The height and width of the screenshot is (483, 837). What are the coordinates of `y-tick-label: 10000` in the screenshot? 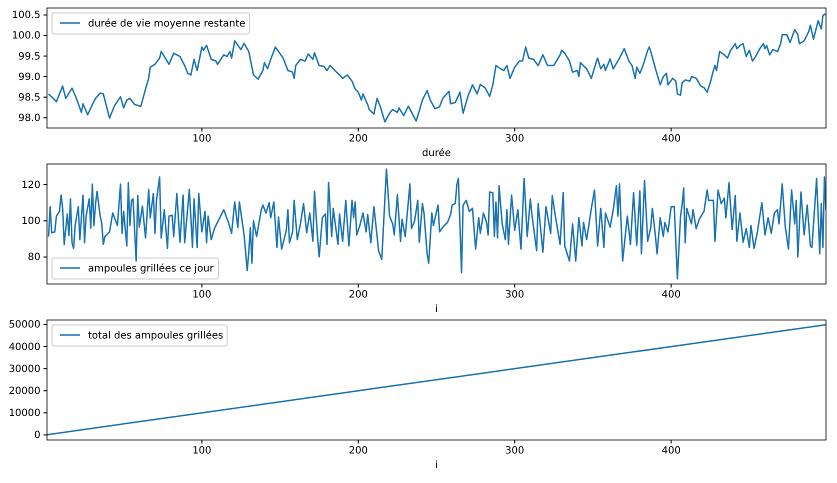 It's located at (24, 414).